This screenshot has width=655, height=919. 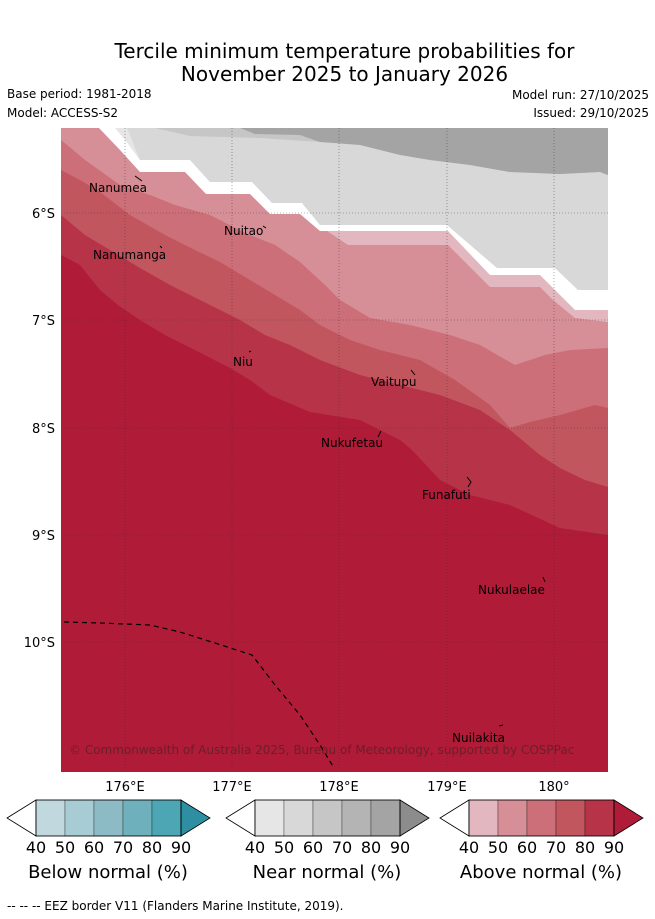 What do you see at coordinates (240, 818) in the screenshot?
I see `near-colorbar-low-extend` at bounding box center [240, 818].